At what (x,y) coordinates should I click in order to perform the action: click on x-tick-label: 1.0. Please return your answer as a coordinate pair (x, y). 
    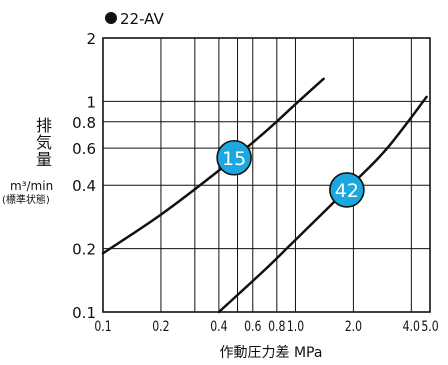
    Looking at the image, I should click on (295, 326).